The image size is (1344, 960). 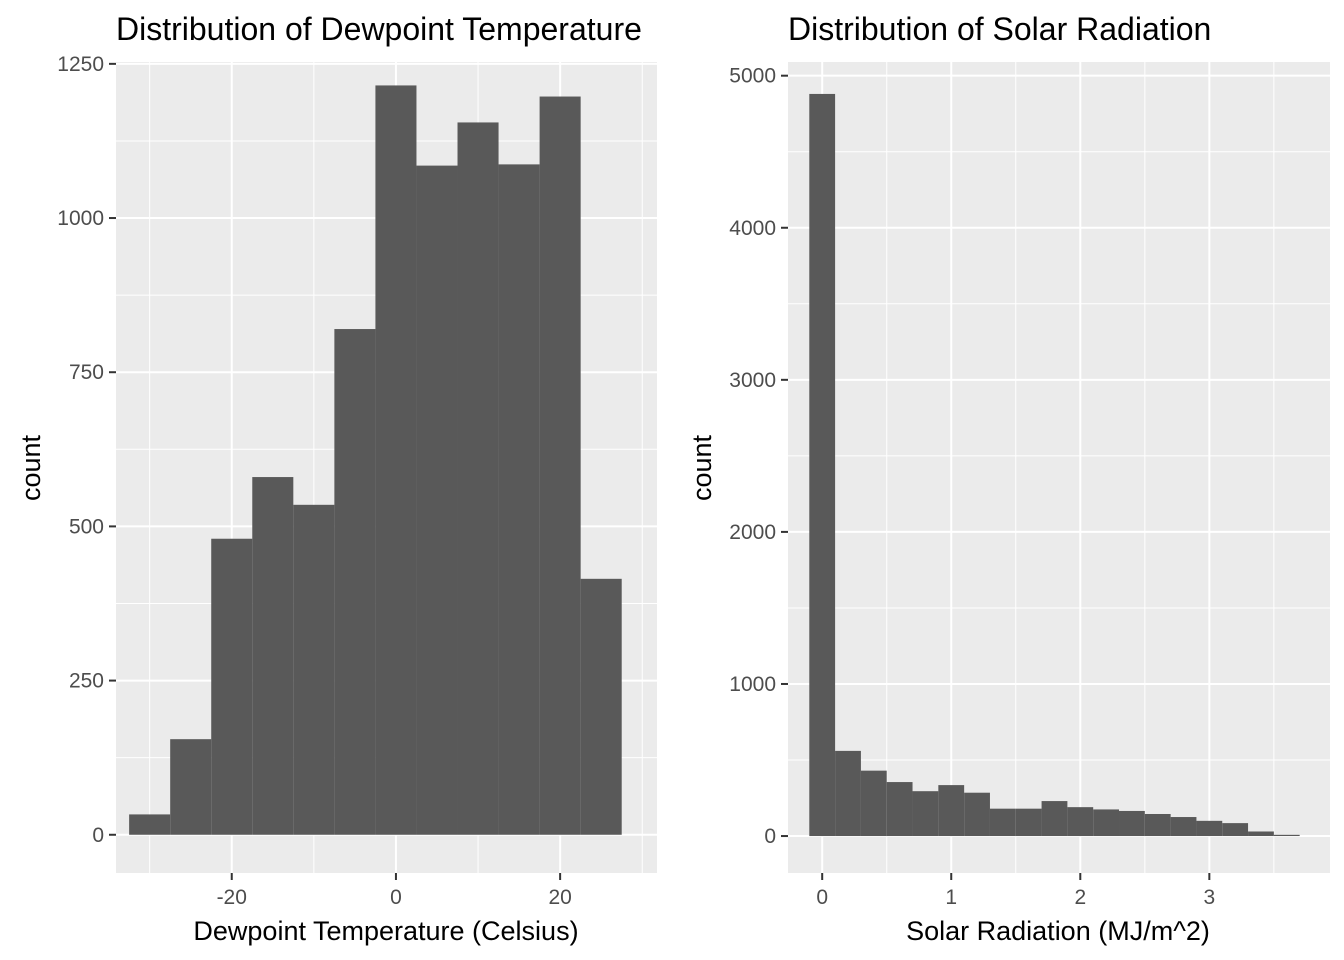 What do you see at coordinates (999, 29) in the screenshot?
I see `chart-title: Distribution of Solar Radiation` at bounding box center [999, 29].